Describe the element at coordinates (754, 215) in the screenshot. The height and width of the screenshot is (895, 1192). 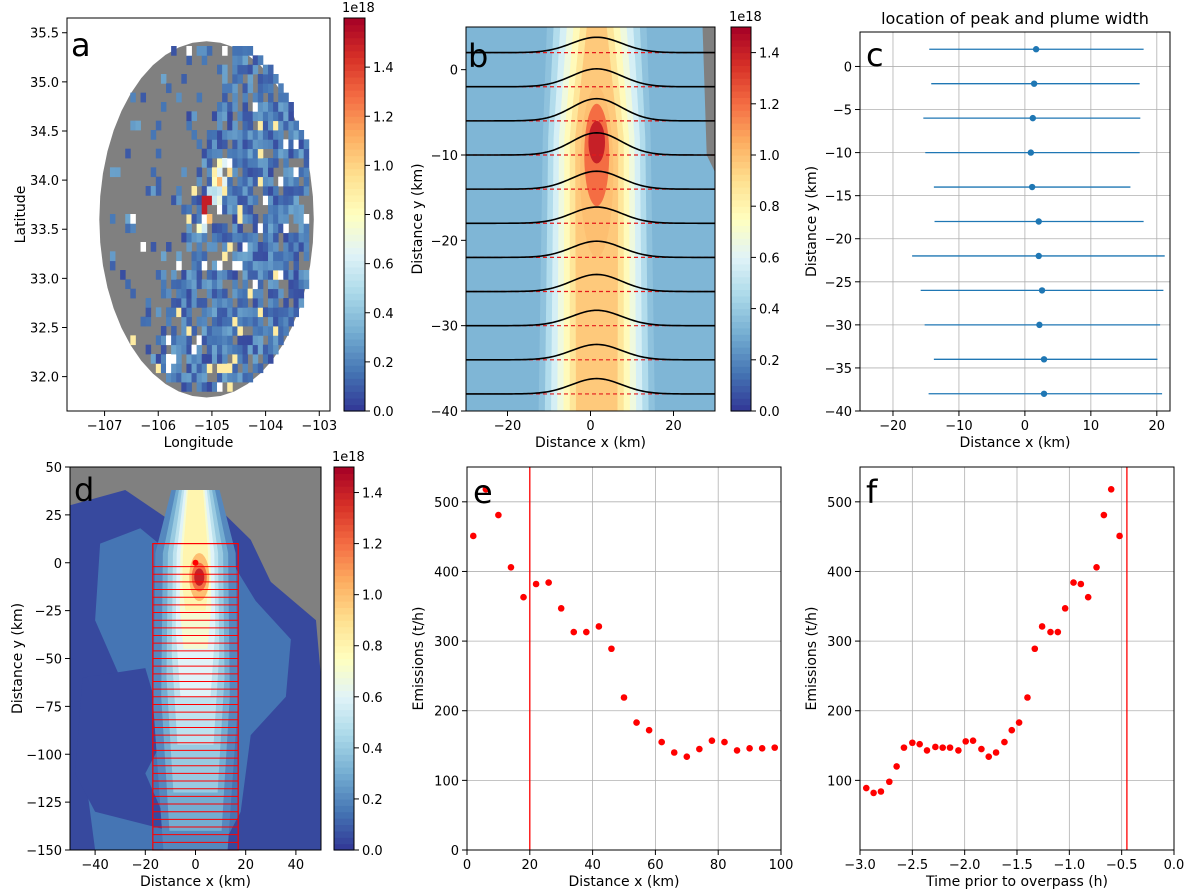
I see `colorbar-b: 0.0 0.2 0.4 0.6 0.8 1.0 1.2 1.4 1e18` at that location.